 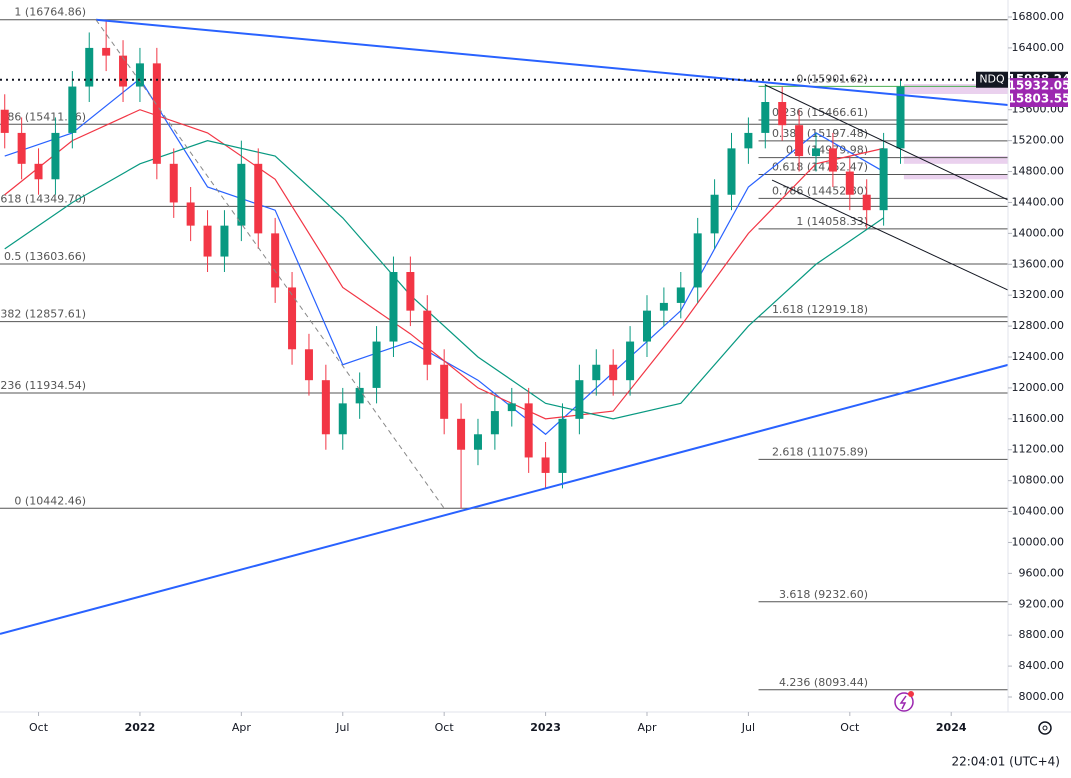 What do you see at coordinates (1042, 665) in the screenshot?
I see `y-tick-label: 8400.00` at bounding box center [1042, 665].